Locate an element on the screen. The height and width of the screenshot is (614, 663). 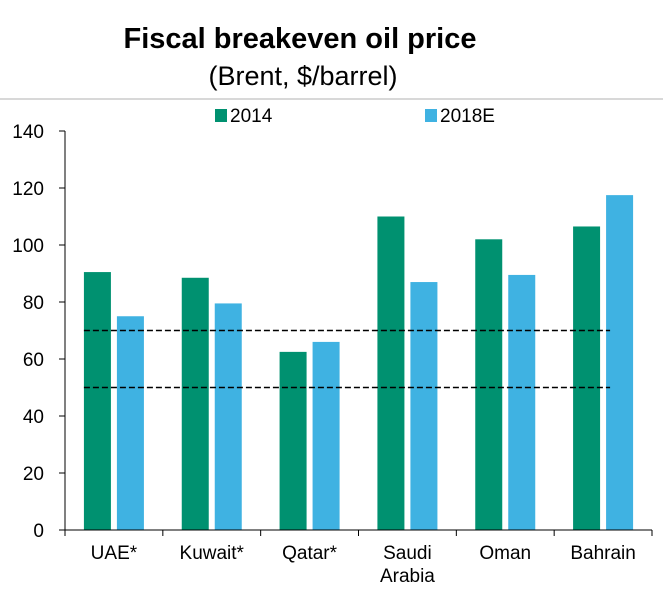
x-category-label: Saudi is located at coordinates (407, 553).